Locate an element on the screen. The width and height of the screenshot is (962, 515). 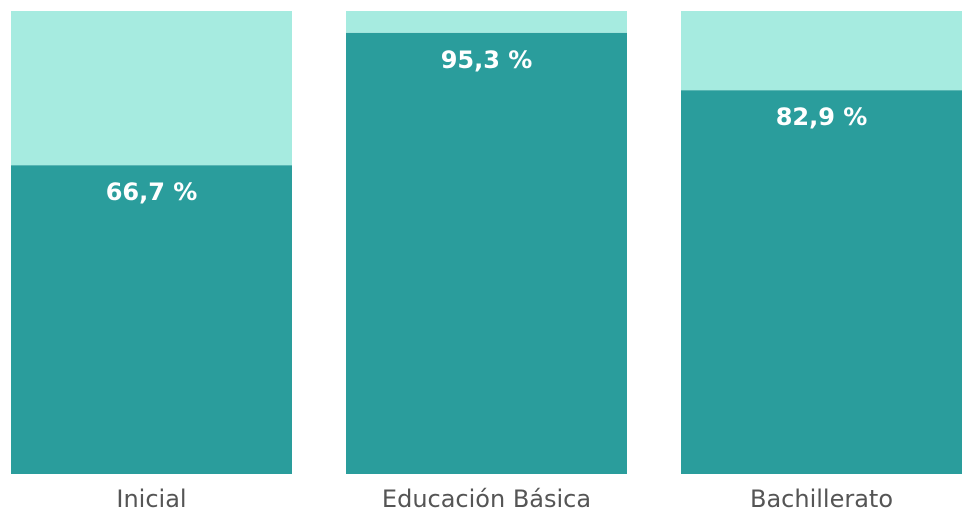
value-label: 95,3 % is located at coordinates (487, 60).